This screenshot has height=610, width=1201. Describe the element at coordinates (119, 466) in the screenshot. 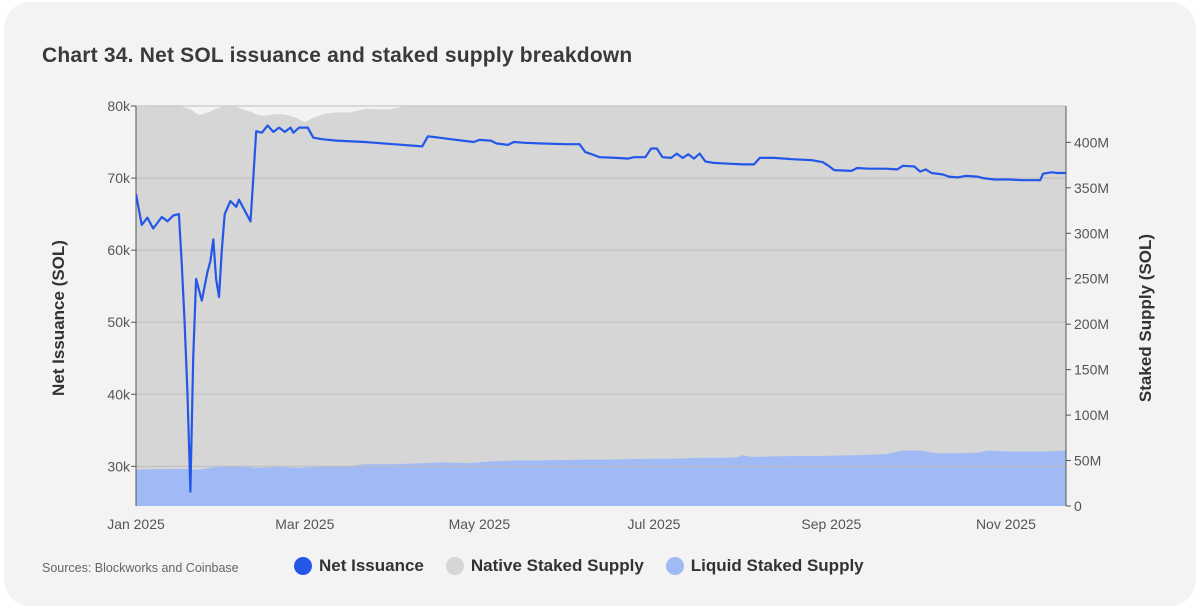

I see `left-tick-label: 30k` at that location.